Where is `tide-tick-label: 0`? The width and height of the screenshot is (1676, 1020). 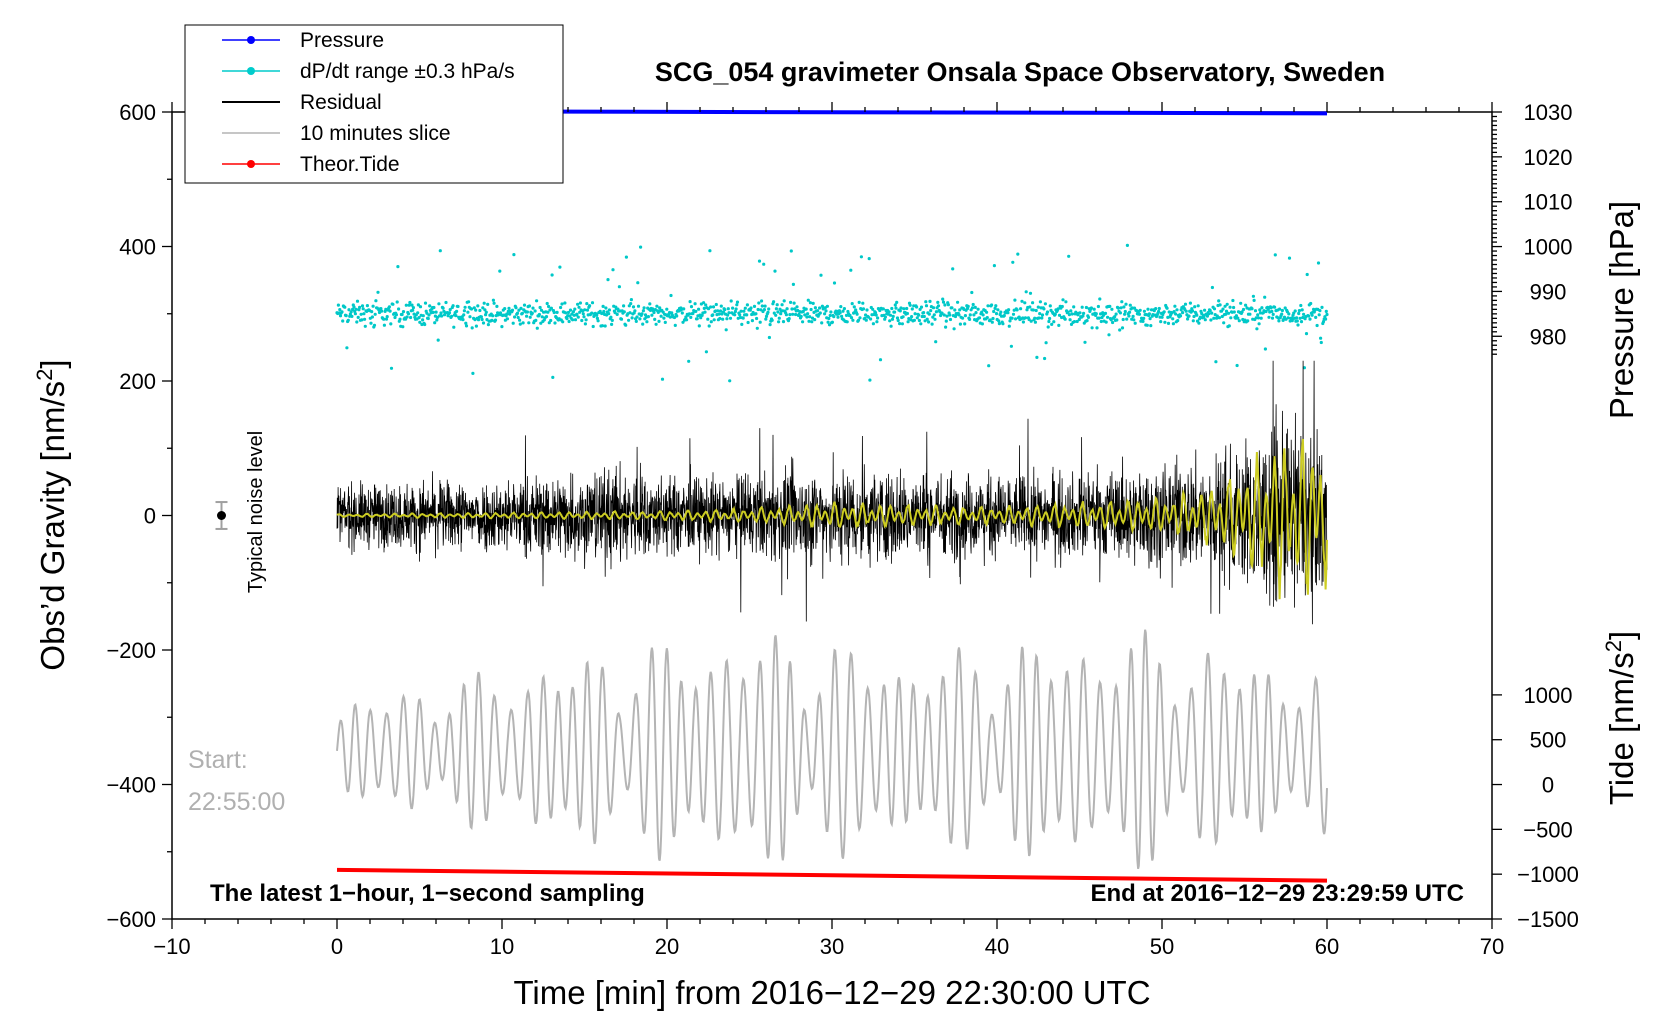 tide-tick-label: 0 is located at coordinates (1548, 785).